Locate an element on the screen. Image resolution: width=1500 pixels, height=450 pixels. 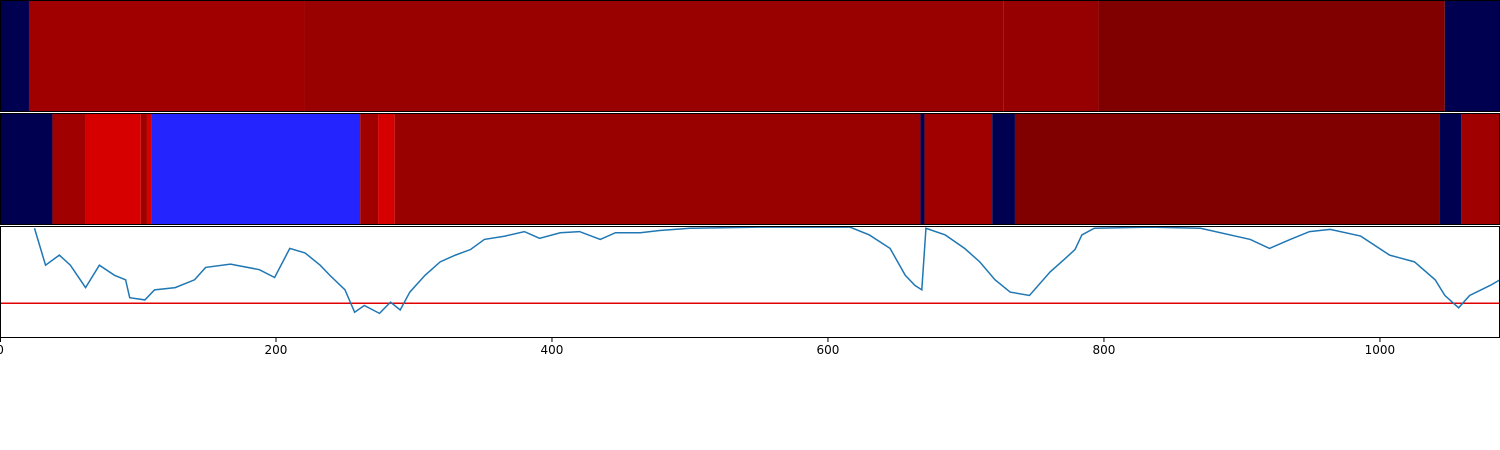
x-tick-label: 600 is located at coordinates (828, 350).